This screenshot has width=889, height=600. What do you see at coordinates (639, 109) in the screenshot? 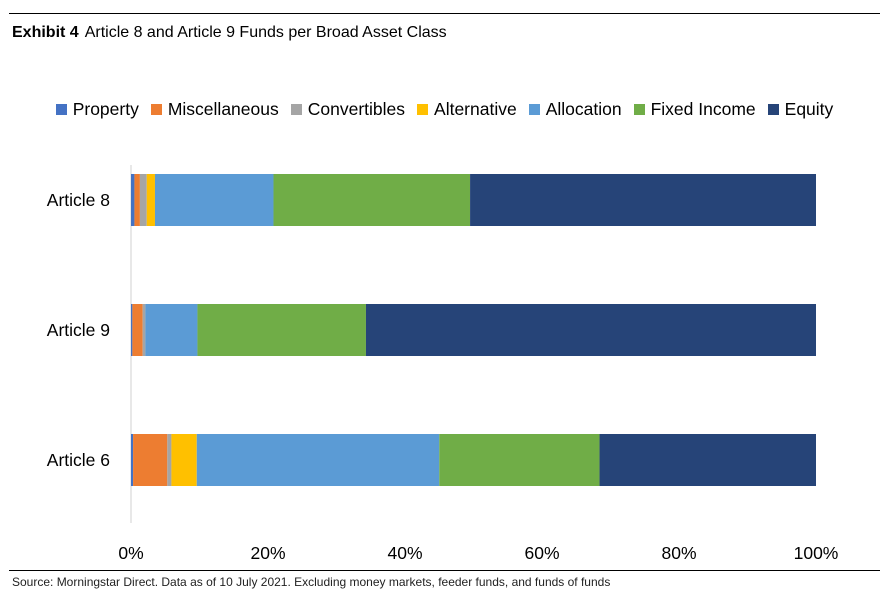
I see `legend-swatch-fixed-income` at bounding box center [639, 109].